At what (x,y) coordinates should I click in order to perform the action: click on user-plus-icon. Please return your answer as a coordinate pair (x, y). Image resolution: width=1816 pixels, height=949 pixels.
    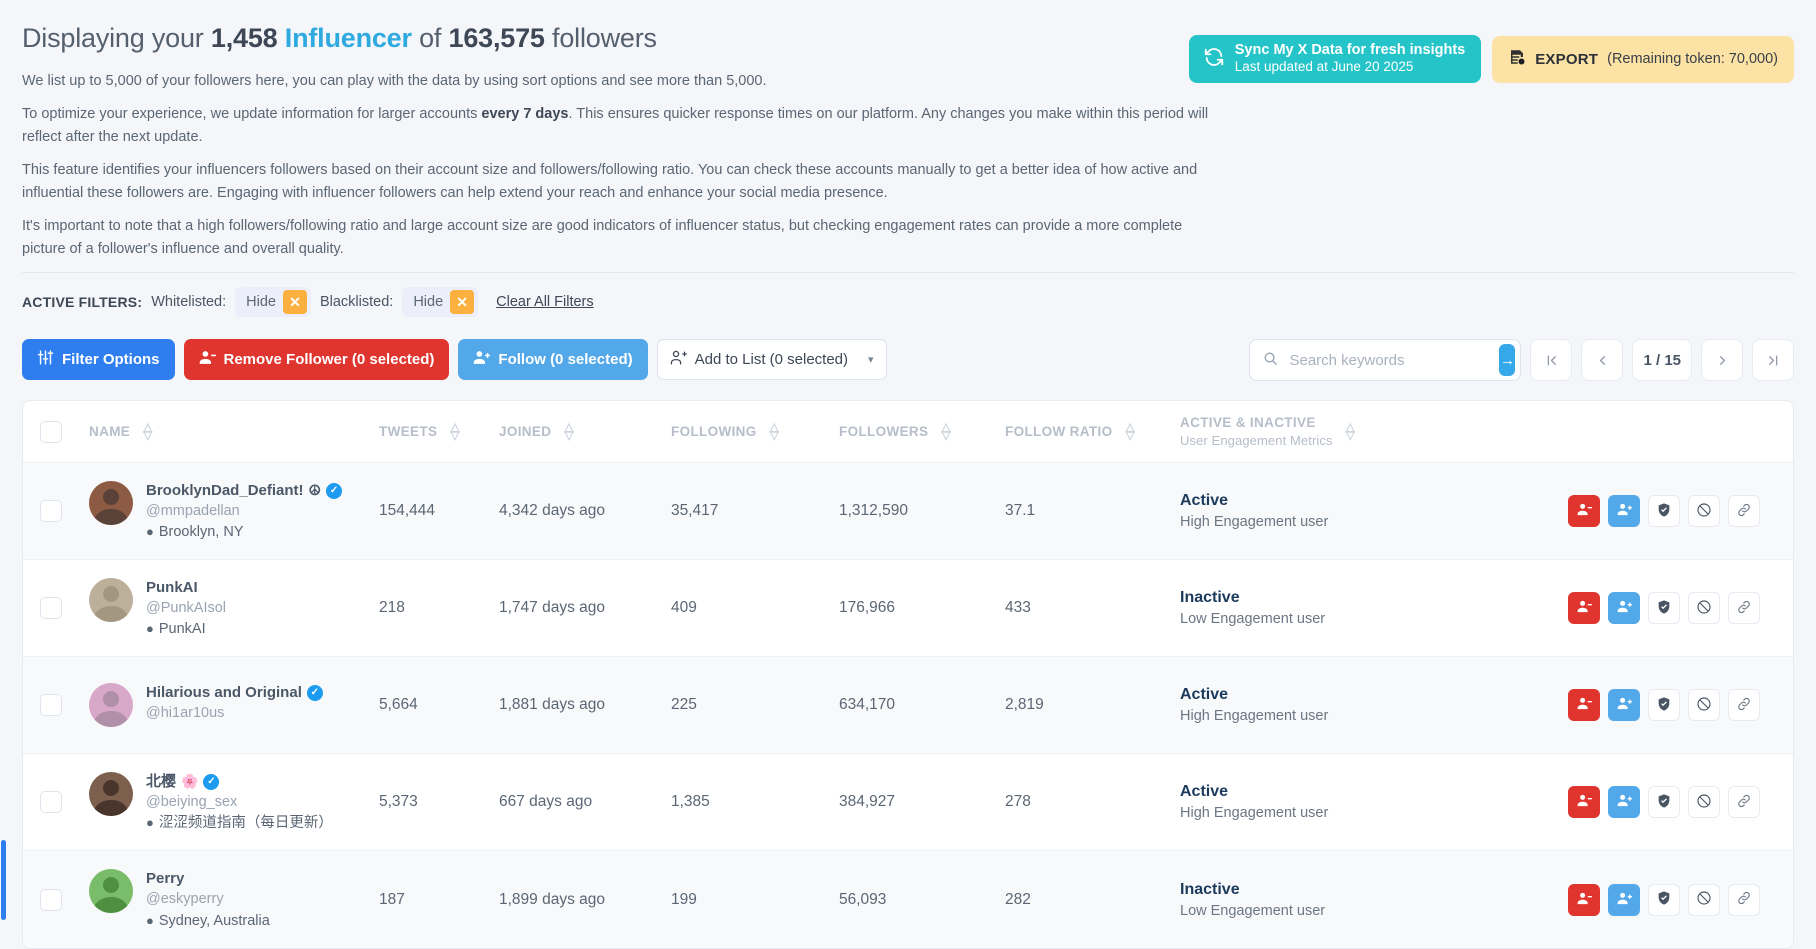
    Looking at the image, I should click on (1624, 802).